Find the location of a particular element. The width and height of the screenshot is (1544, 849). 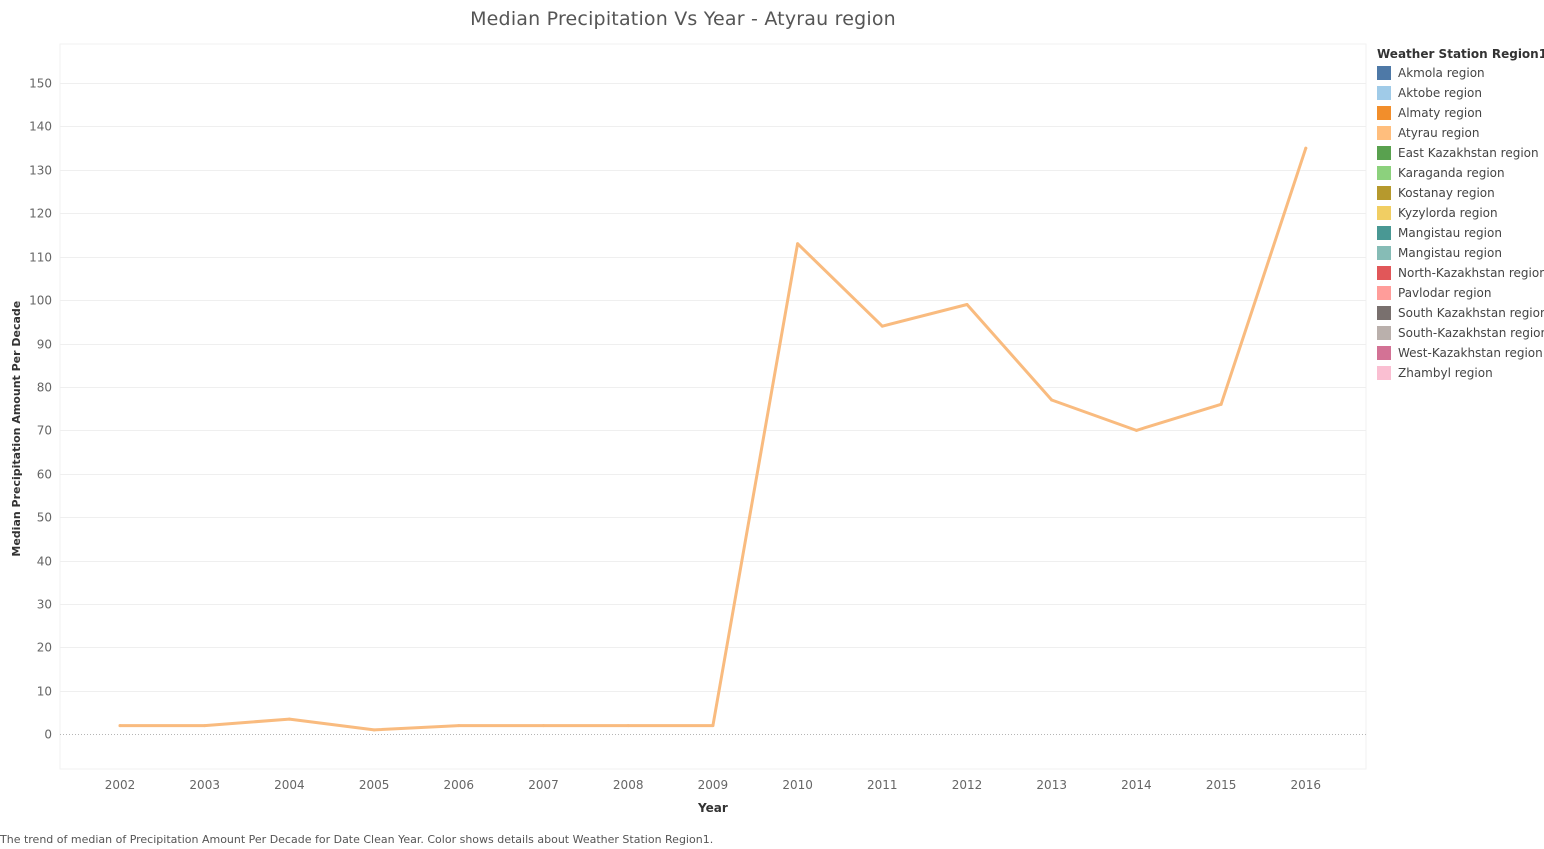

legend-item: Kostanay region is located at coordinates (1460, 193).